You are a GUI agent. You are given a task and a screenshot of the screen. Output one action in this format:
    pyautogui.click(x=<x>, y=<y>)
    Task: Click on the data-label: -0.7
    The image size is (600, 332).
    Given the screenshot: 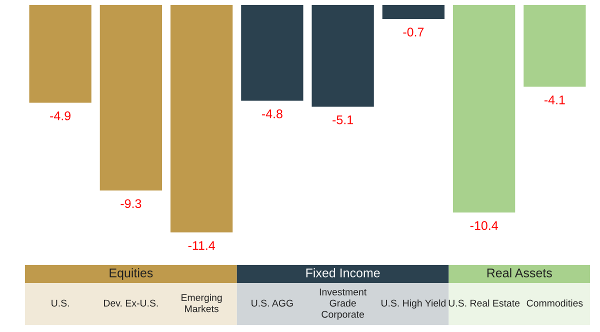 What is the action you would take?
    pyautogui.click(x=413, y=32)
    